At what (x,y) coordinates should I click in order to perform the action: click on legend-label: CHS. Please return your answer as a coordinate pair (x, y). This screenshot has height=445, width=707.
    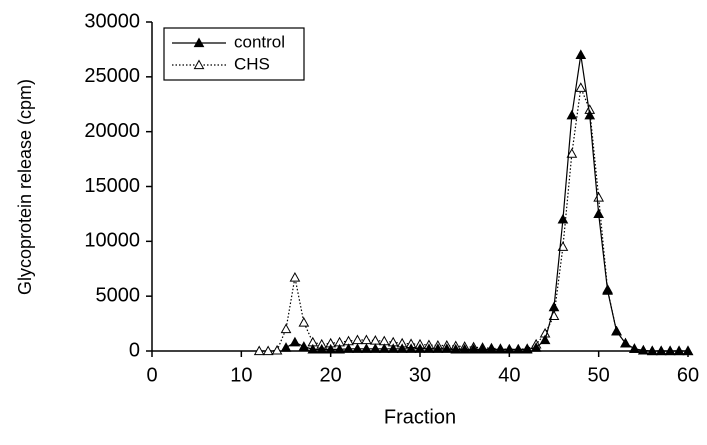
    Looking at the image, I should click on (252, 63).